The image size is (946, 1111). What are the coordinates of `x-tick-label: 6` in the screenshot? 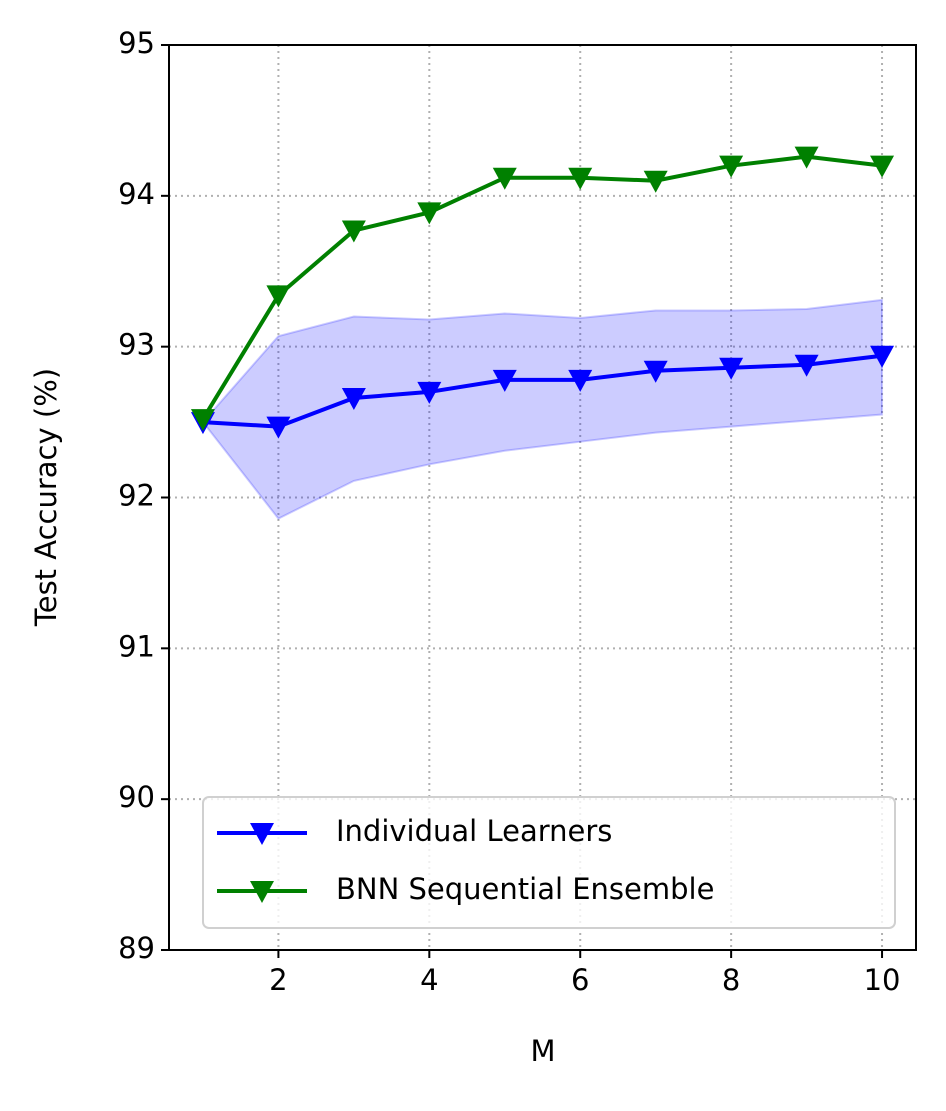 It's located at (580, 980).